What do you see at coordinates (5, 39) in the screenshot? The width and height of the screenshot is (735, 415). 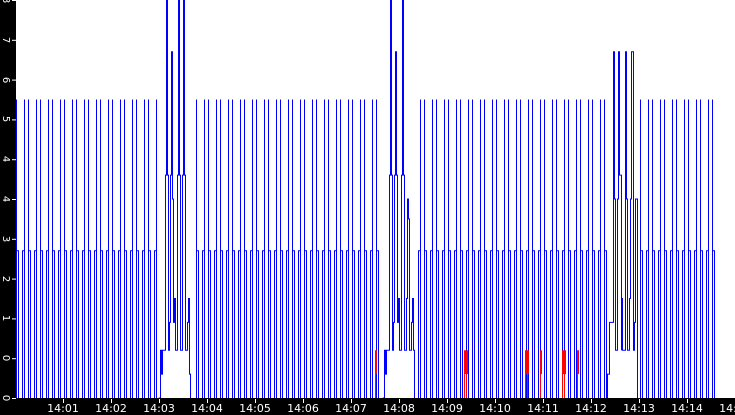 I see `y-tick-label: 7` at bounding box center [5, 39].